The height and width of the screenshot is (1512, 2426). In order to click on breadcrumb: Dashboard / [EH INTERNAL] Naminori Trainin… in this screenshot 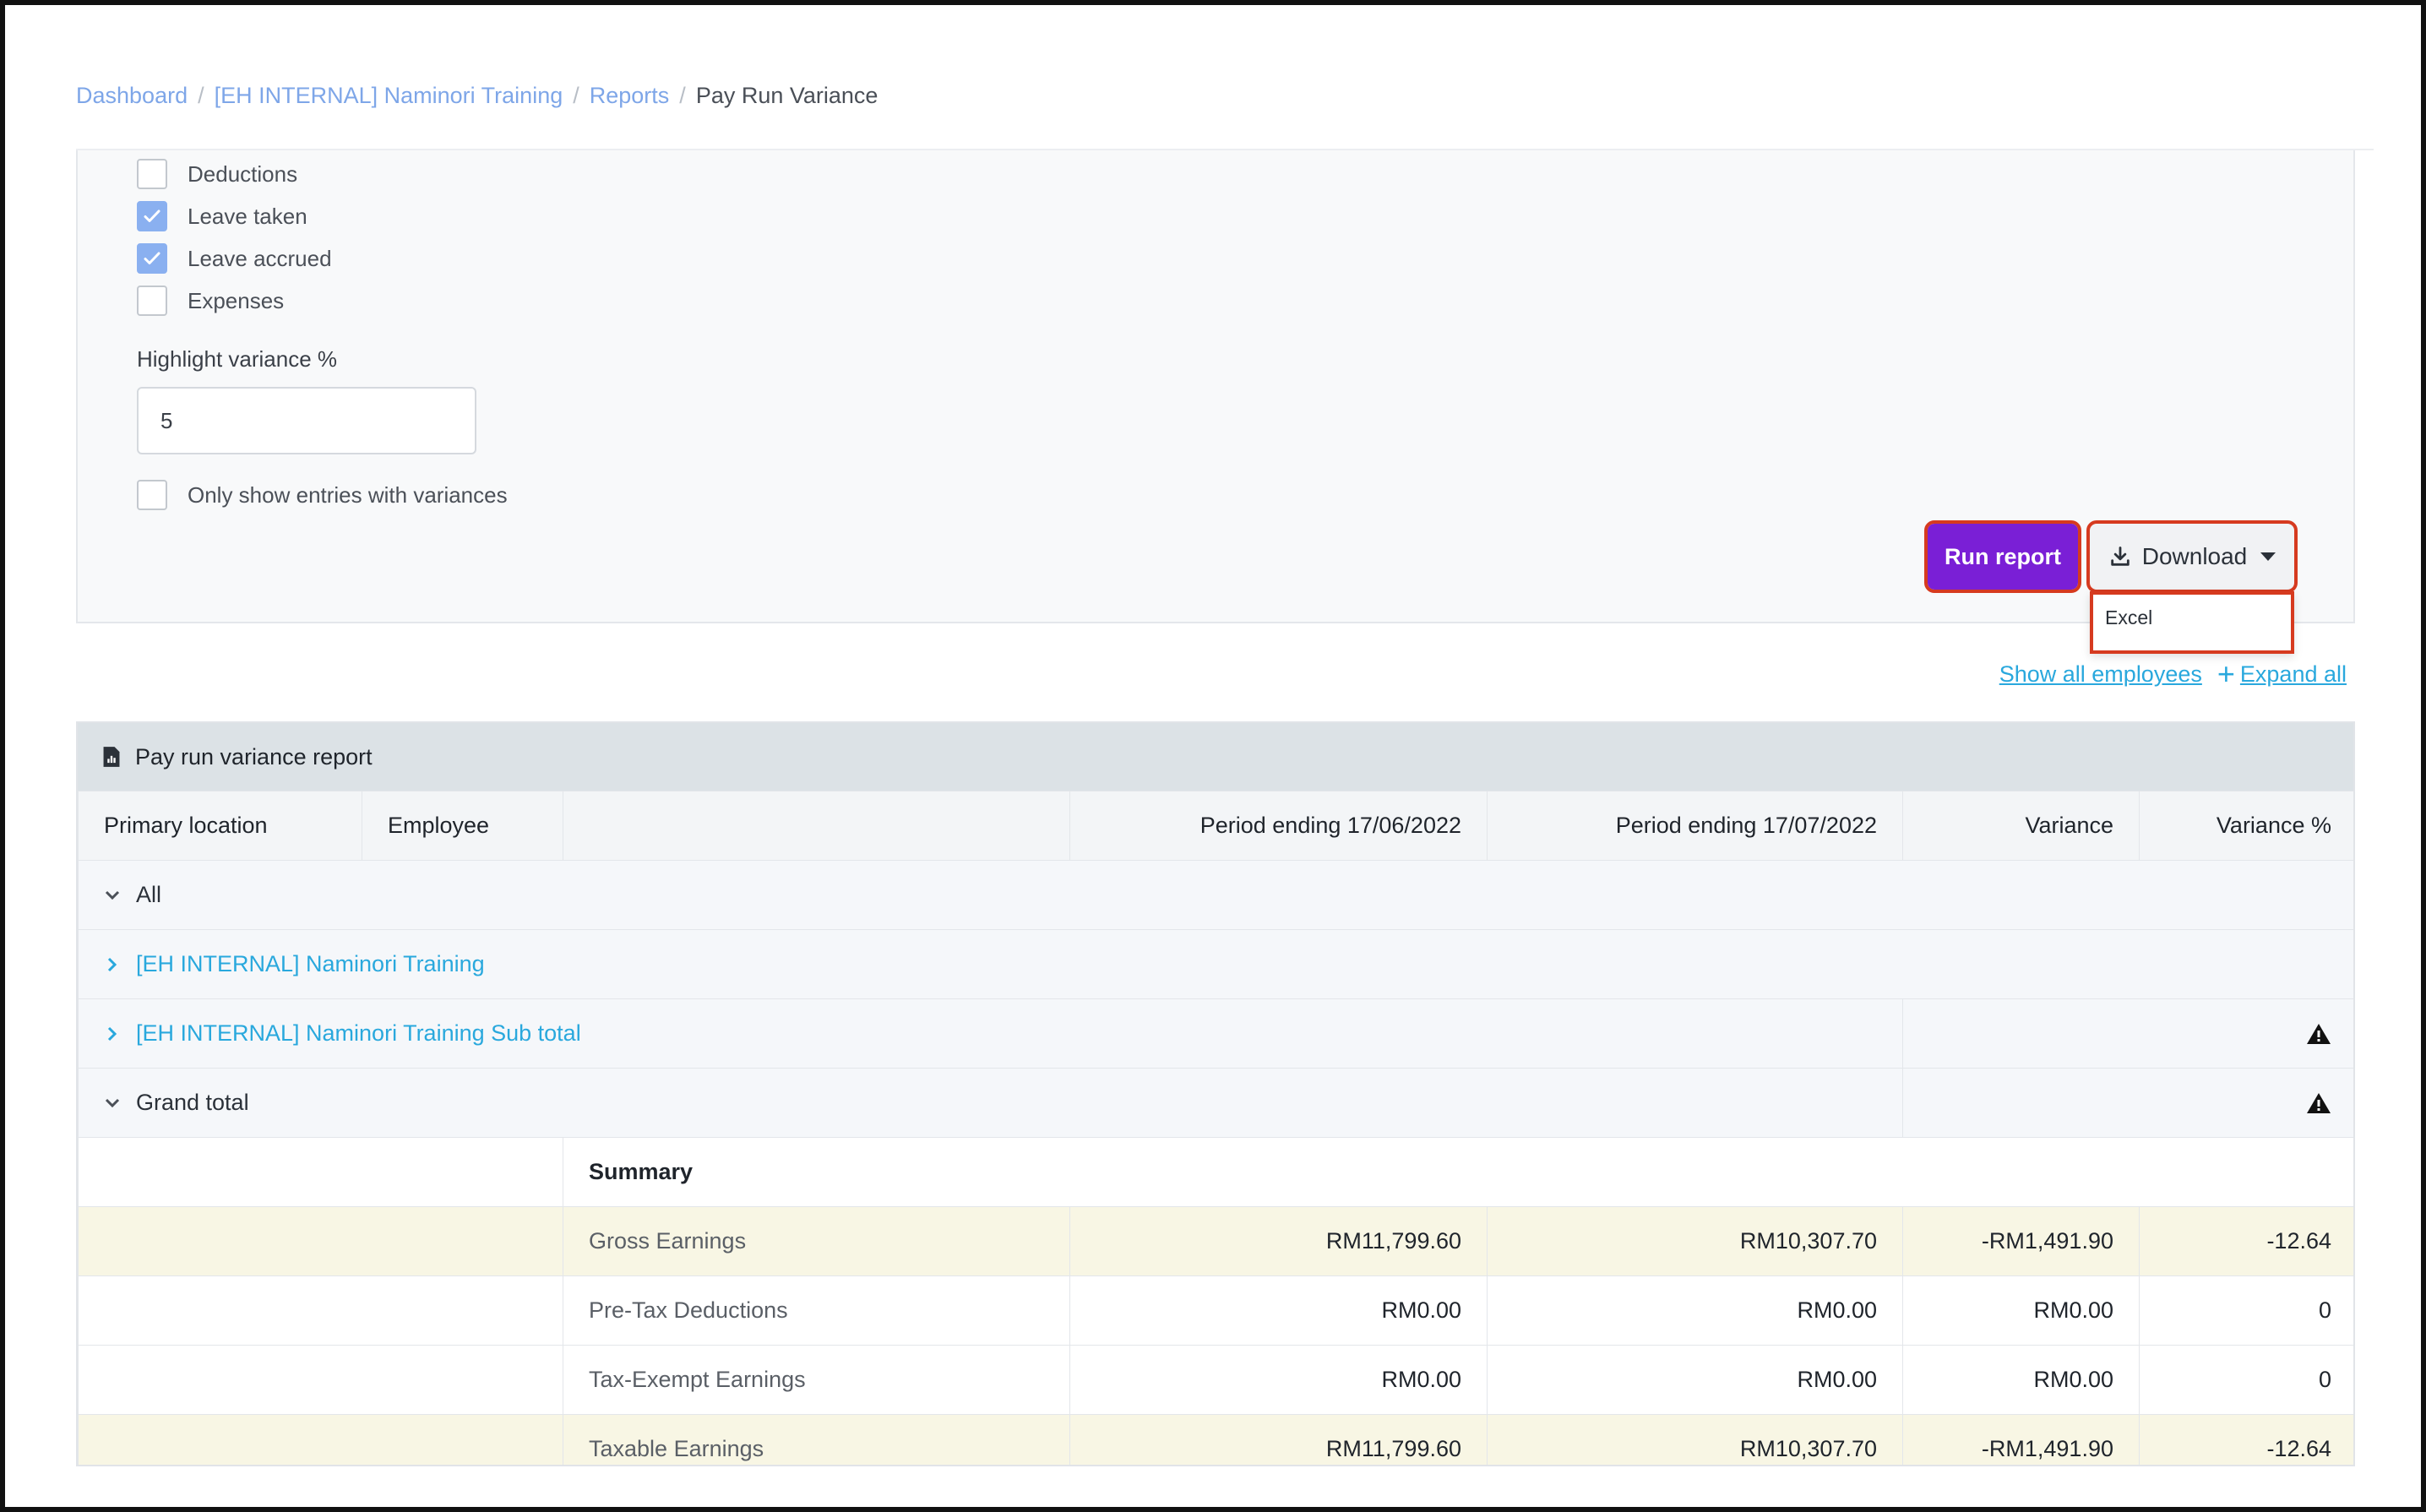, I will do `click(477, 96)`.